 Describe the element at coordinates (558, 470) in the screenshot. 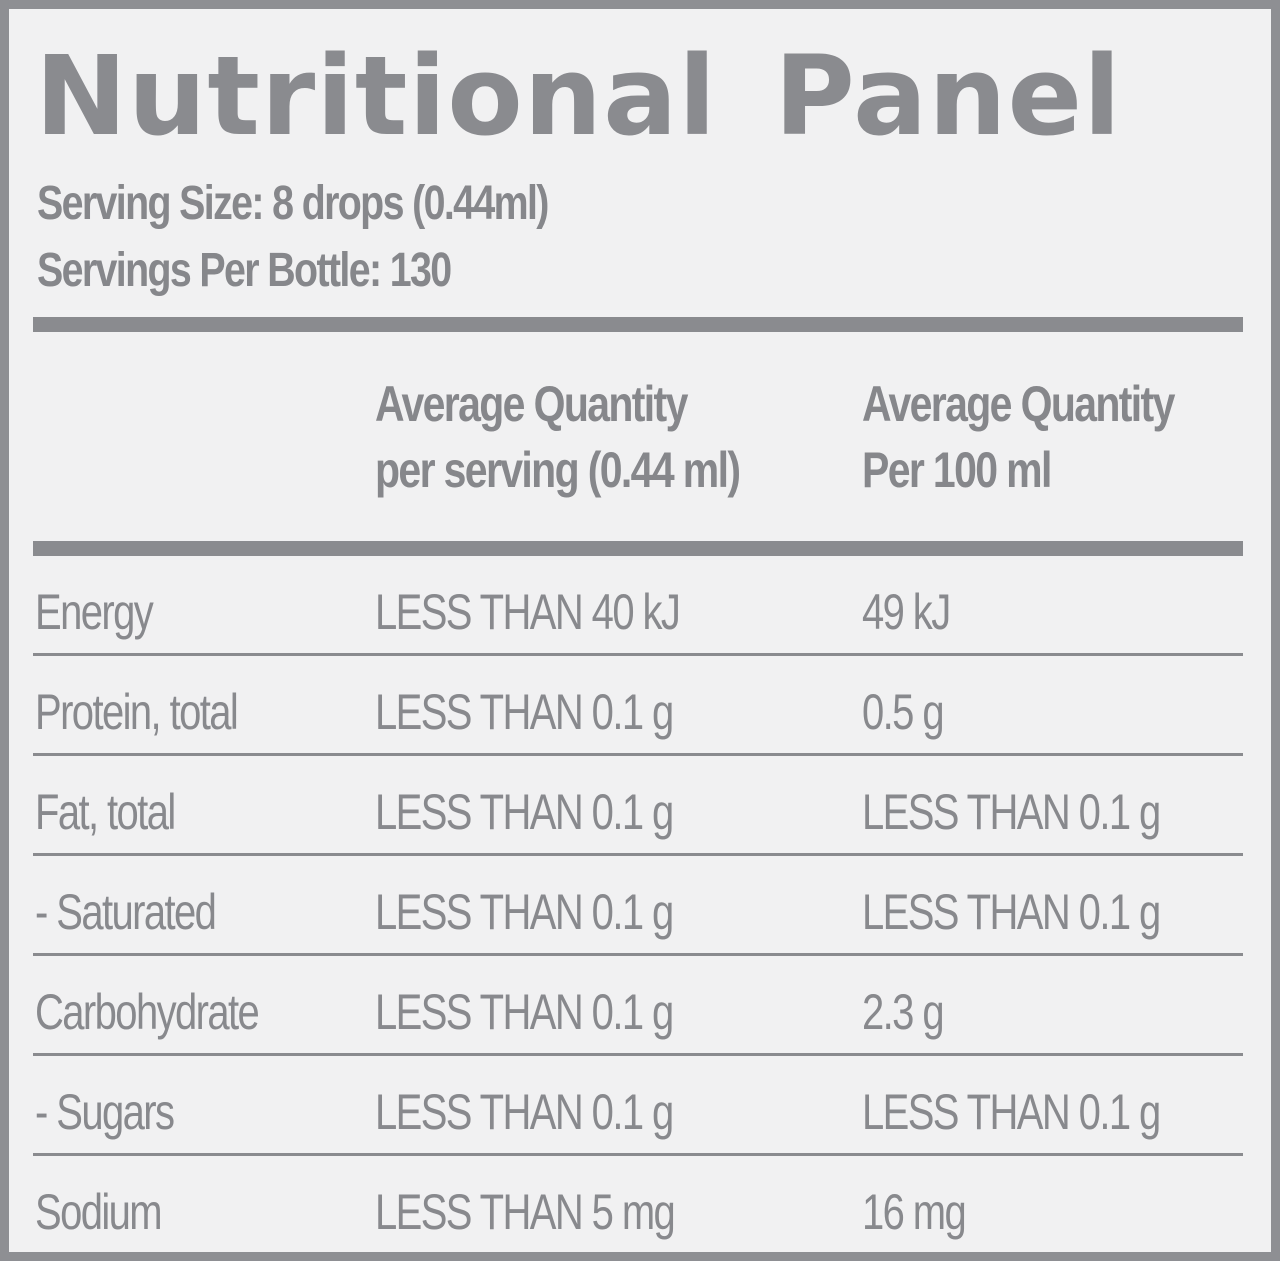

I see `column-header-per-serving-line-2: per serving (0.44 ml)` at that location.